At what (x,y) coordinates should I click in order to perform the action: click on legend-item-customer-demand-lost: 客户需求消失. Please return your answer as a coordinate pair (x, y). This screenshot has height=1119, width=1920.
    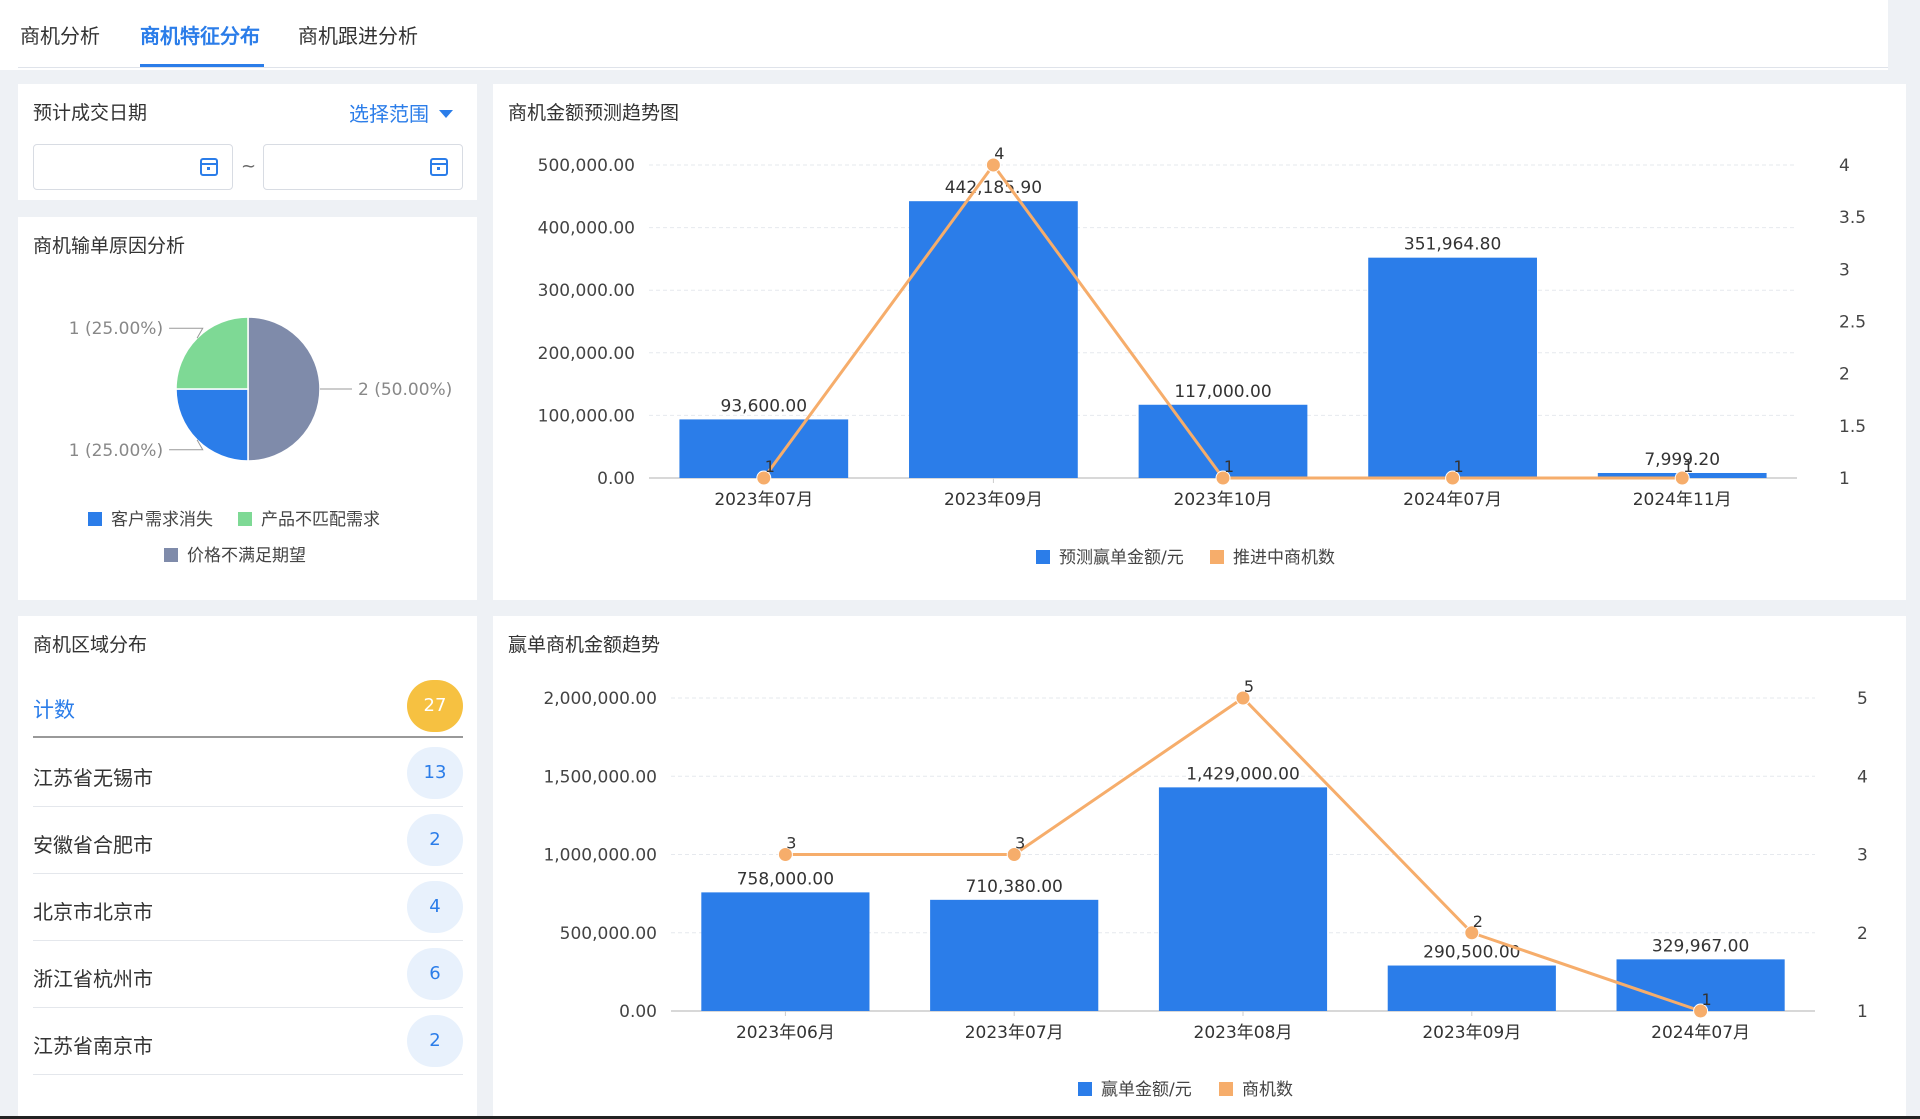
    Looking at the image, I should click on (150, 517).